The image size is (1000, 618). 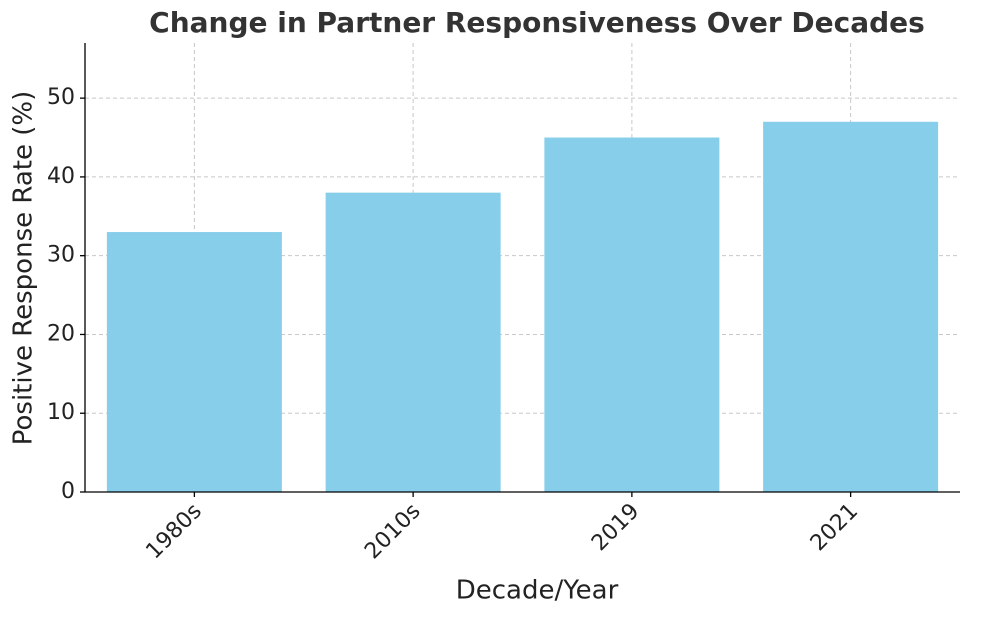 I want to click on x-tick-label: 2019, so click(x=615, y=527).